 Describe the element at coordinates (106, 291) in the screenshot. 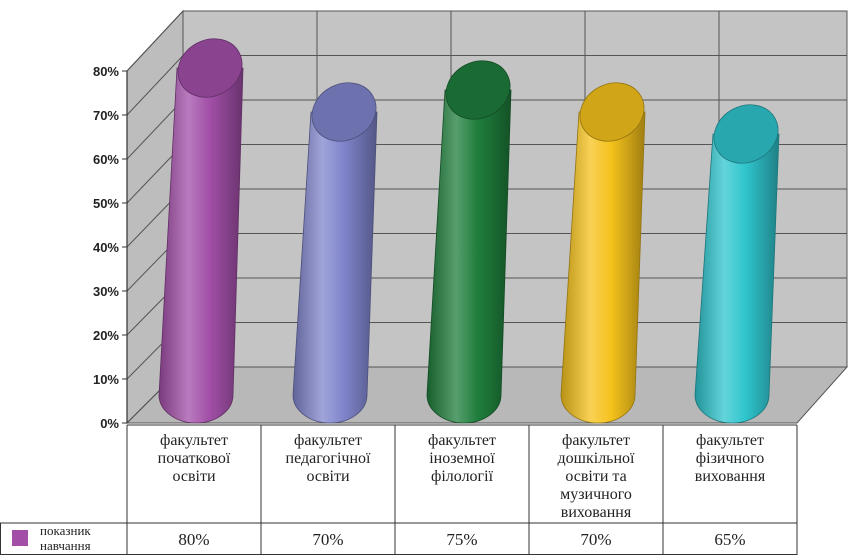

I see `y-tick-label: 30%` at that location.